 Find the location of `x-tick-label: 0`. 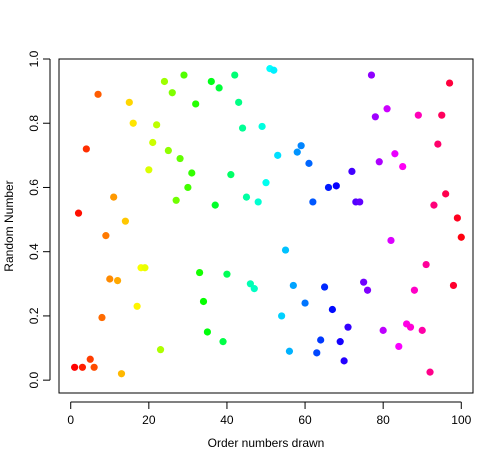

x-tick-label: 0 is located at coordinates (70, 420).